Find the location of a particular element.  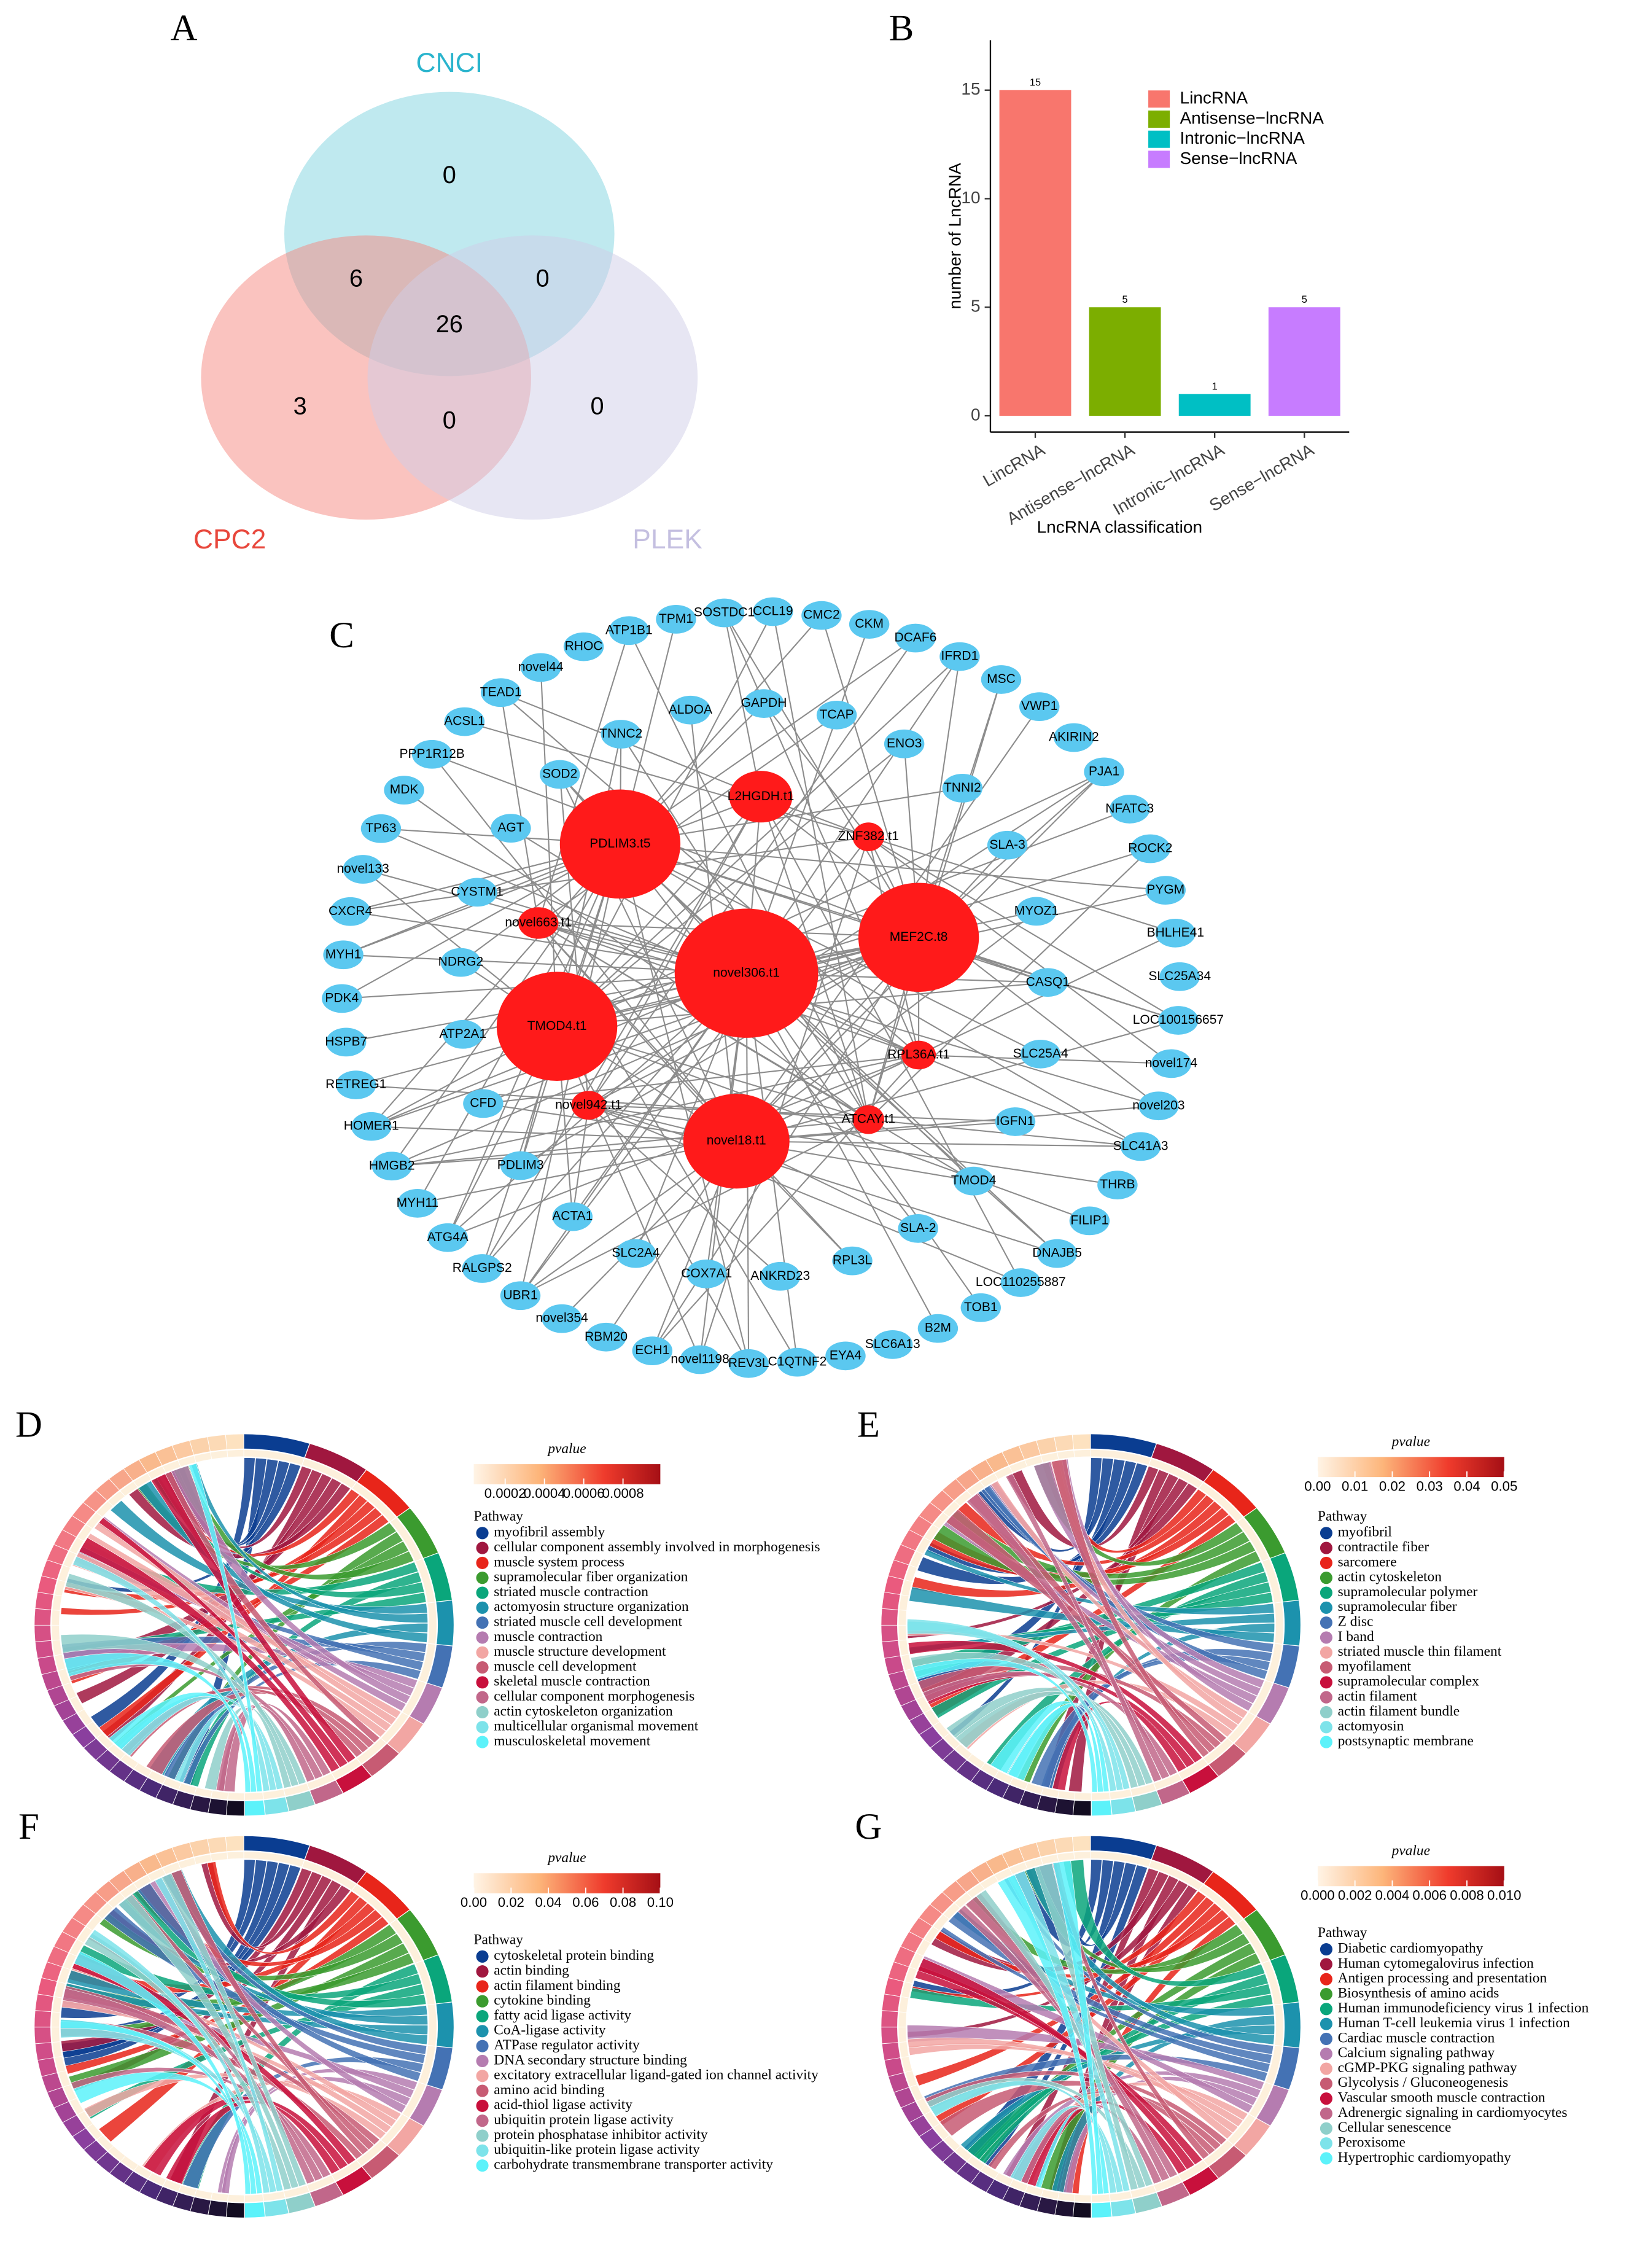

legend-label: Peroxisome is located at coordinates (1372, 2142).